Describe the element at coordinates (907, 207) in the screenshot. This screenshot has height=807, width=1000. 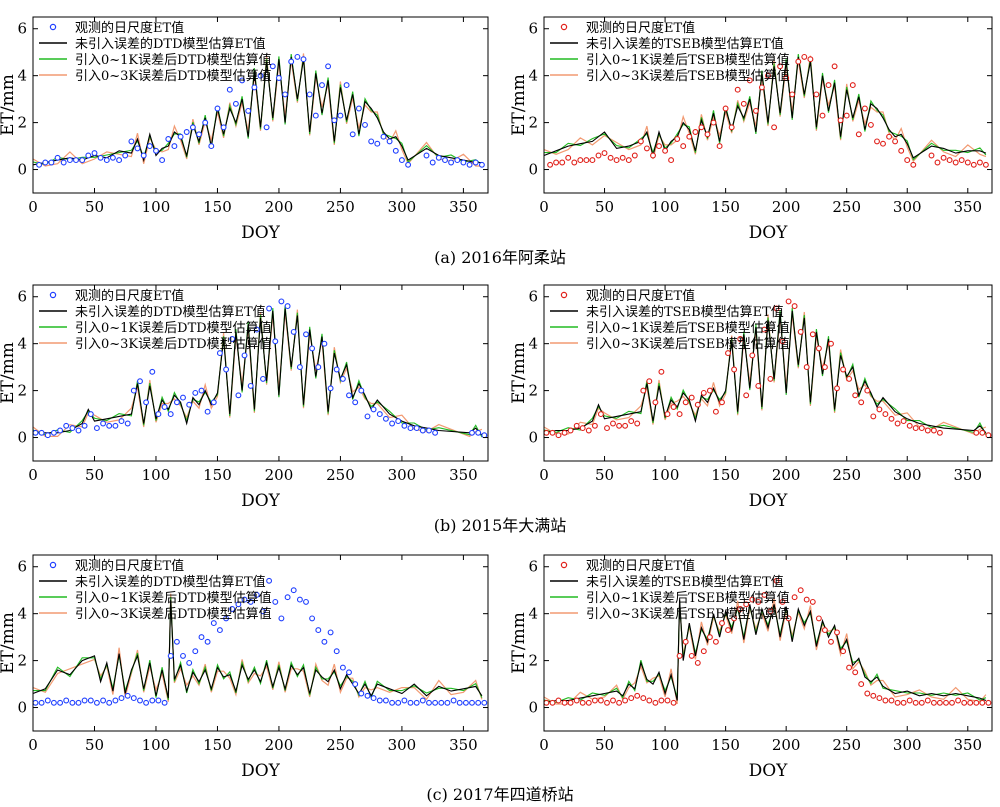
I see `x-tick-label: 300` at that location.